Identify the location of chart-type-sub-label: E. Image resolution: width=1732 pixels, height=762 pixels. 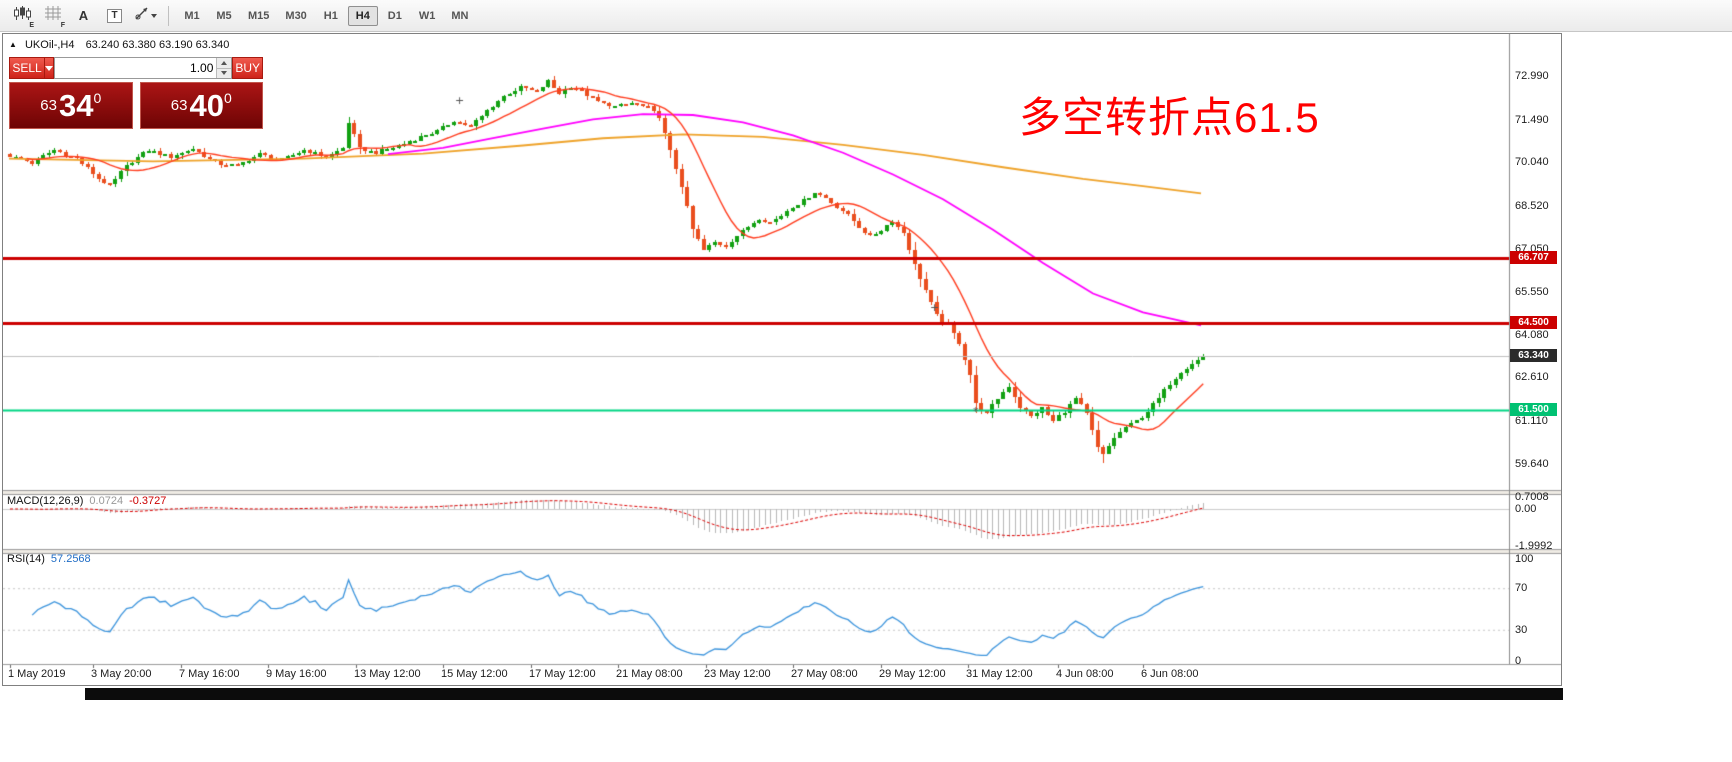
(31, 25).